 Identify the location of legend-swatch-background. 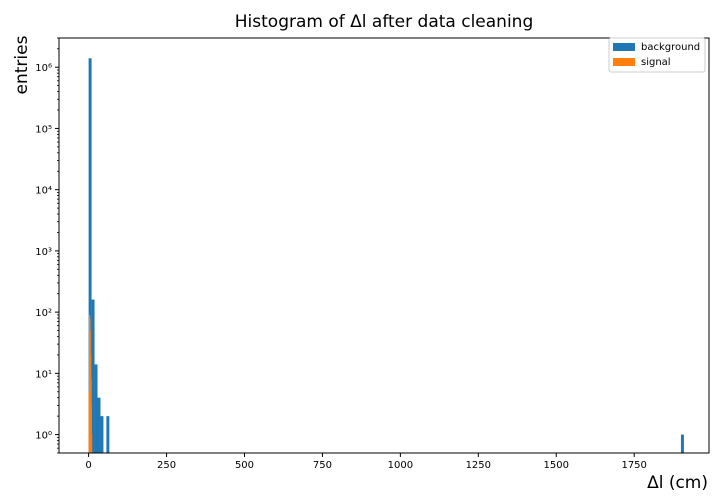
(624, 47).